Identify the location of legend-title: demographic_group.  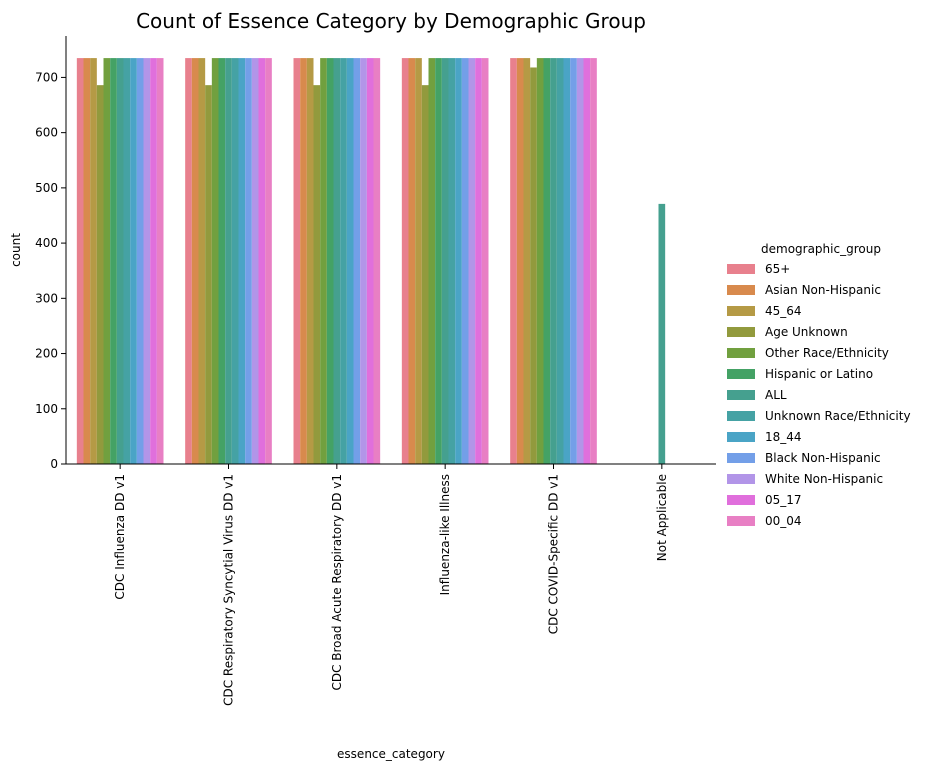
(821, 249).